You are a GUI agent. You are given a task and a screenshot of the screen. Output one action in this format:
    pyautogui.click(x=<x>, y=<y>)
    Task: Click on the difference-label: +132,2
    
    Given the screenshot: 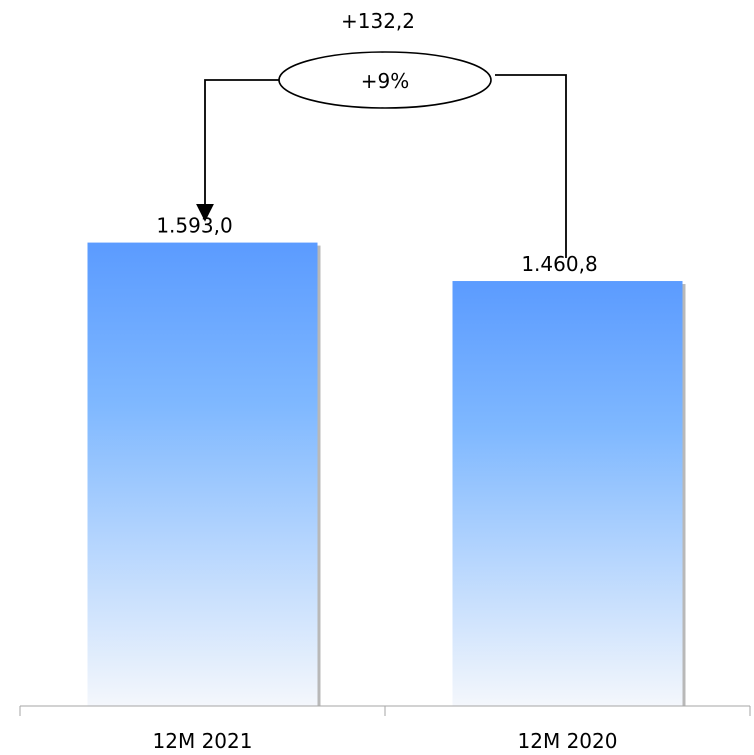 What is the action you would take?
    pyautogui.click(x=378, y=21)
    